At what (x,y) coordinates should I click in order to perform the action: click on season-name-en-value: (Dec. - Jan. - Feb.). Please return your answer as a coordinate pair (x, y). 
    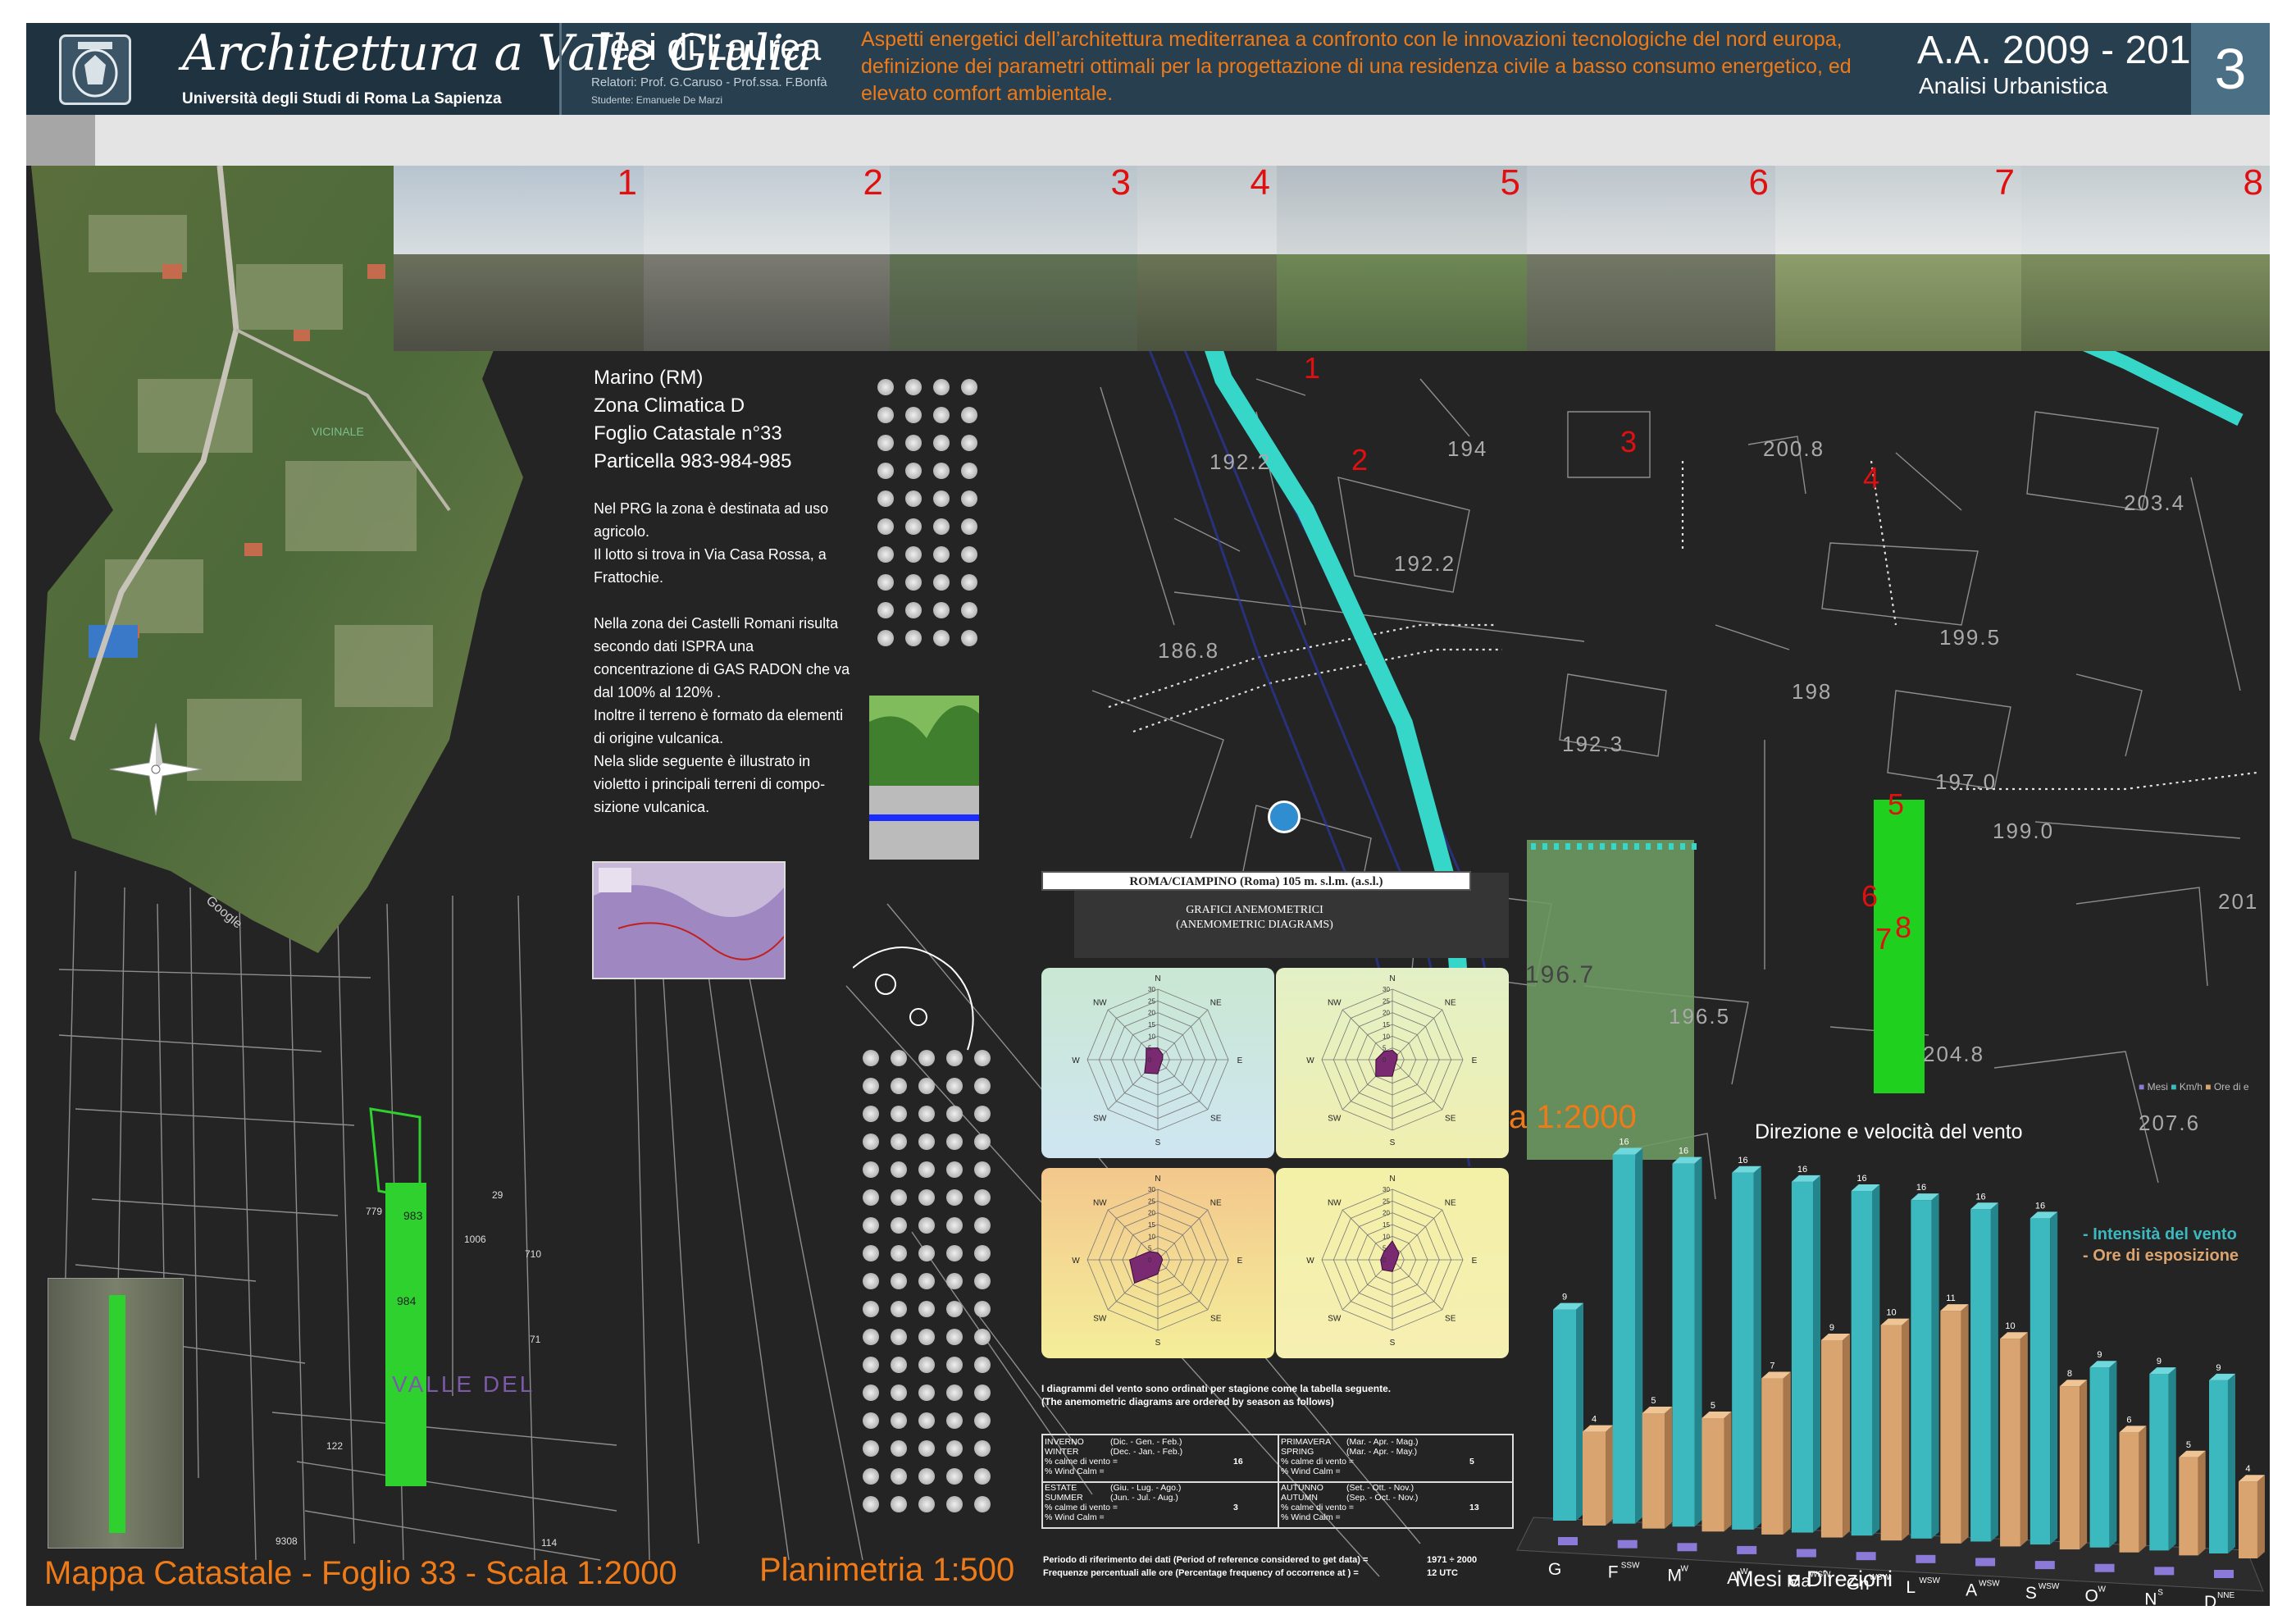
    Looking at the image, I should click on (1146, 1452).